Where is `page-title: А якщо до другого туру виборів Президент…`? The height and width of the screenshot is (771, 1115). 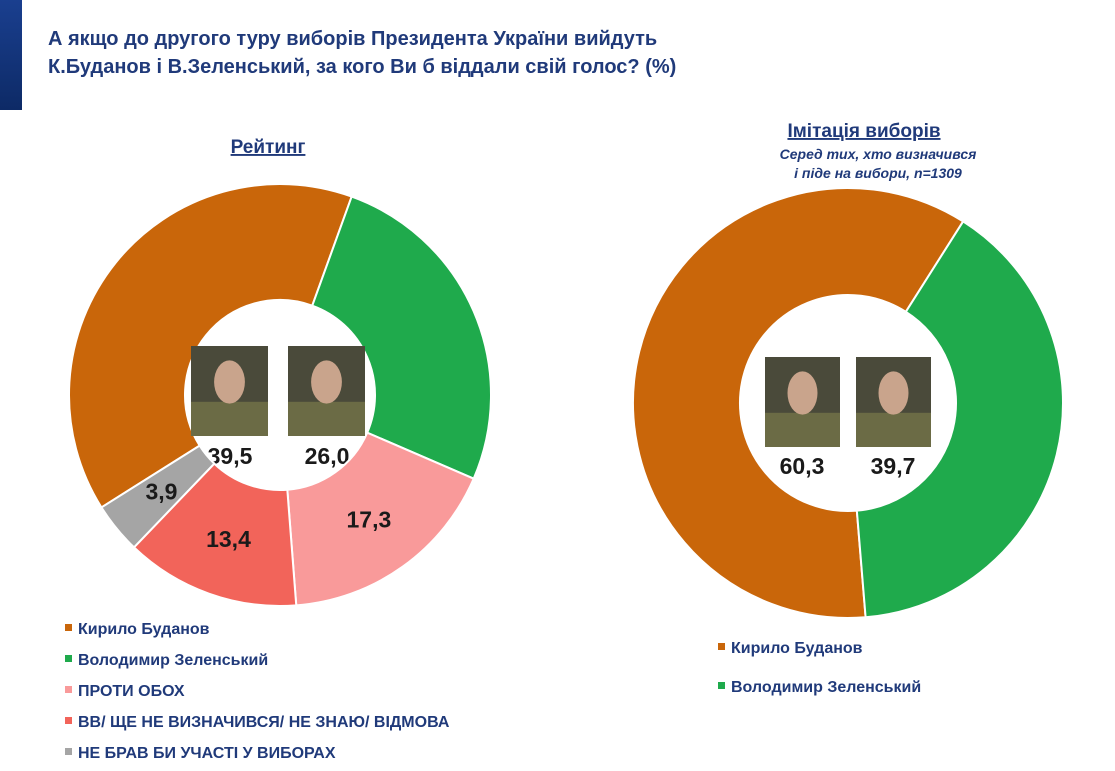 page-title: А якщо до другого туру виборів Президент… is located at coordinates (352, 39).